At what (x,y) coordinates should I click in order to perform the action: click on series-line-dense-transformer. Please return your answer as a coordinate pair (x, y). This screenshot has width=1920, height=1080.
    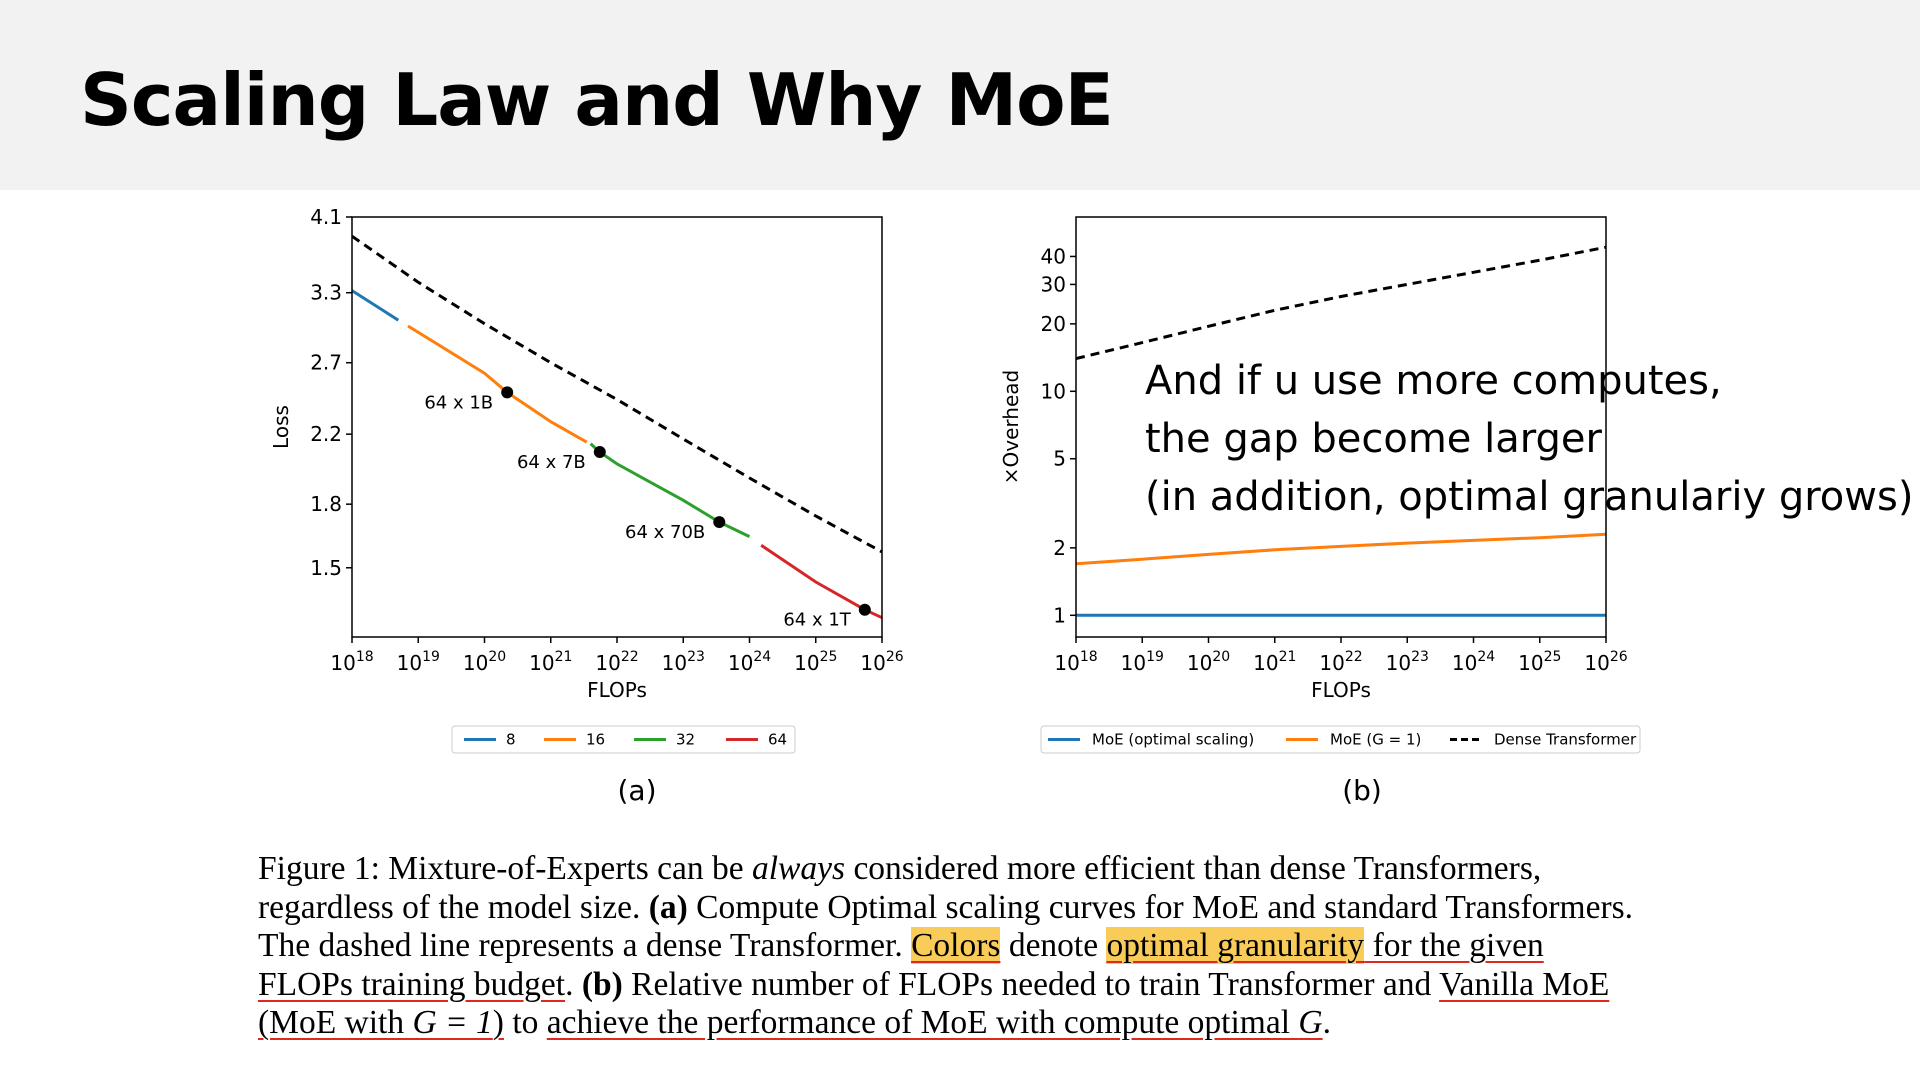
    Looking at the image, I should click on (1341, 303).